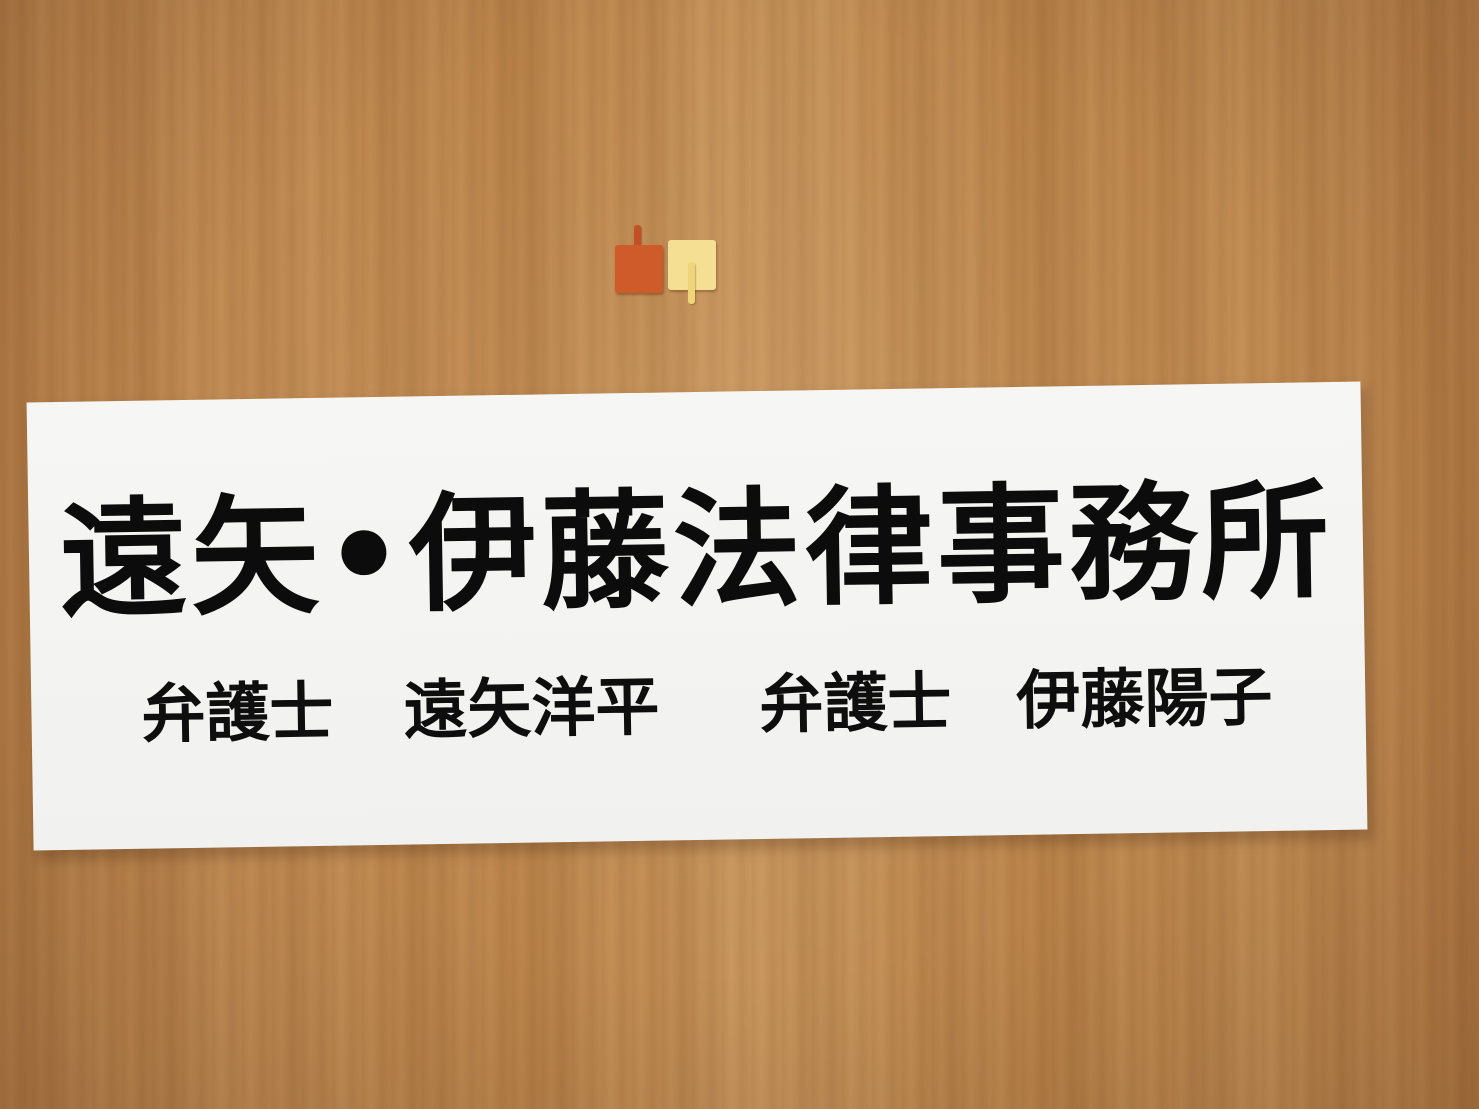 The image size is (1479, 1109). I want to click on sign-title: 遠矢•伊藤法律事務所, so click(695, 551).